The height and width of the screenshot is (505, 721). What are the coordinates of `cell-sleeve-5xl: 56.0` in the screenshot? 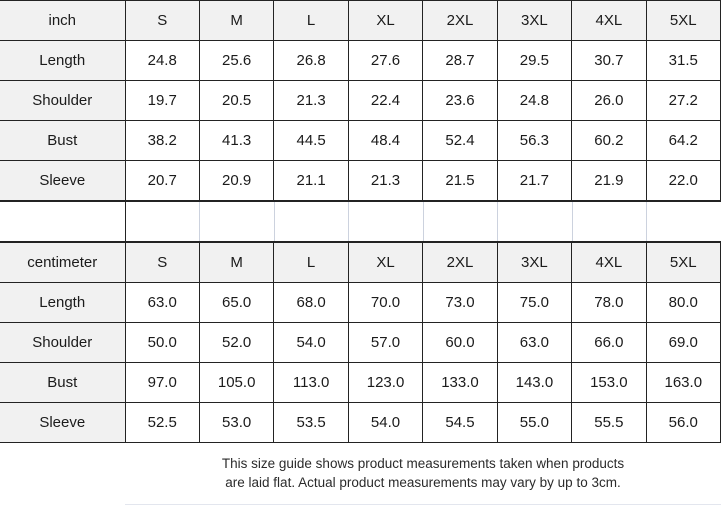 It's located at (683, 423).